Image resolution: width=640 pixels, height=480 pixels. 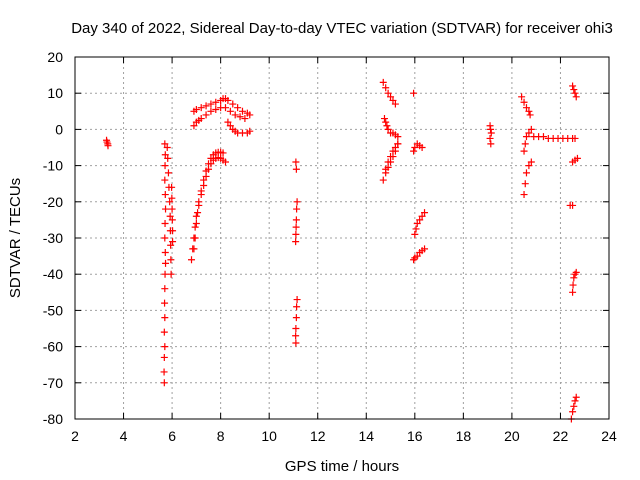 What do you see at coordinates (366, 436) in the screenshot?
I see `x-tick-label: 14` at bounding box center [366, 436].